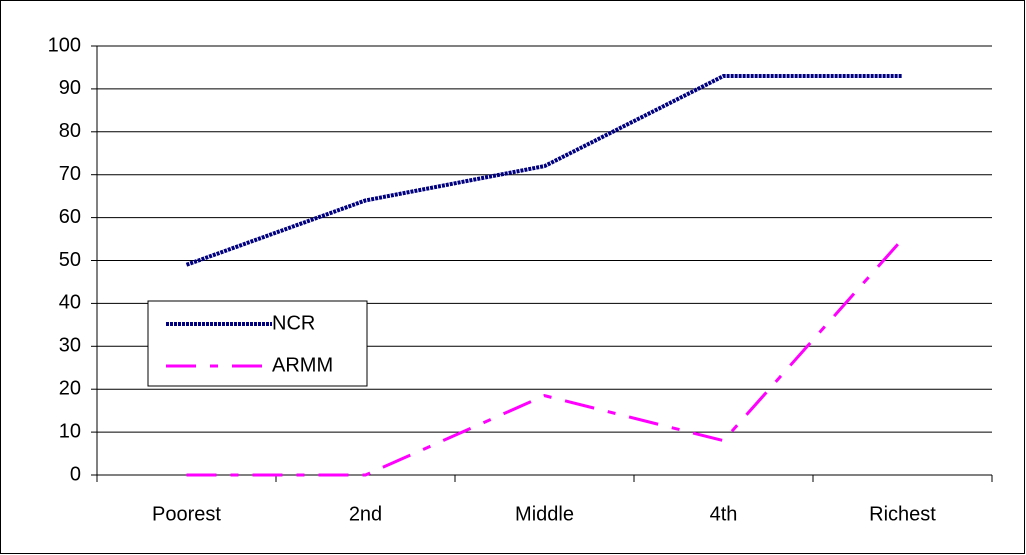 The image size is (1026, 555). What do you see at coordinates (293, 323) in the screenshot?
I see `legend-label: NCR` at bounding box center [293, 323].